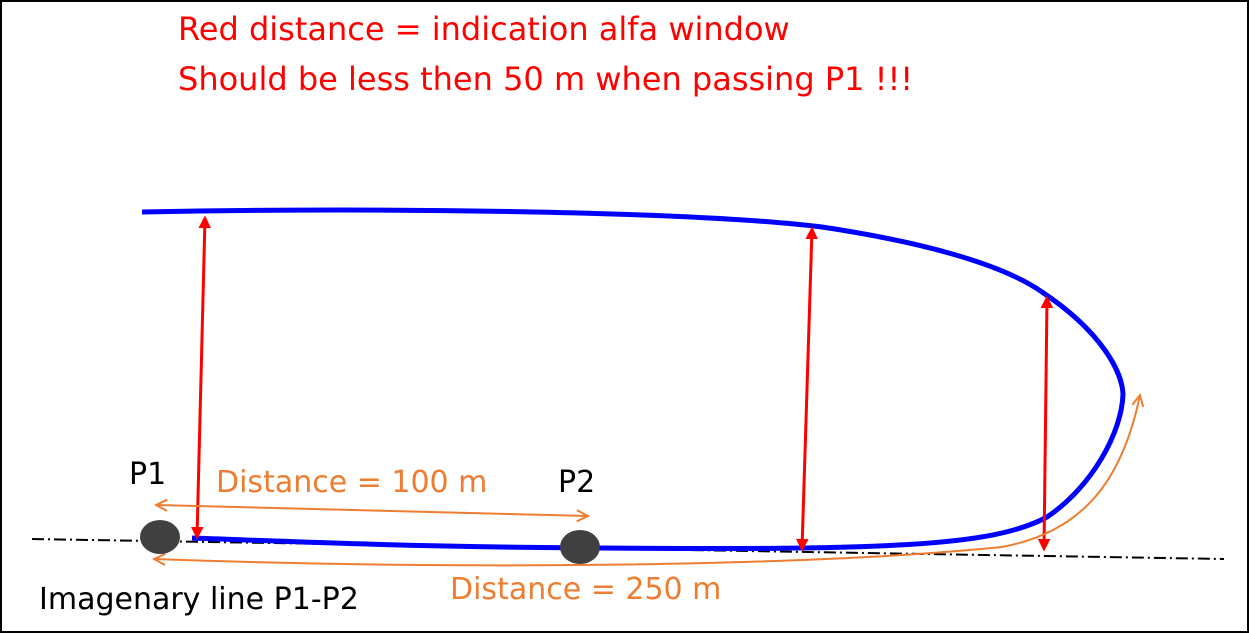 The width and height of the screenshot is (1249, 635). What do you see at coordinates (580, 547) in the screenshot?
I see `point-p2` at bounding box center [580, 547].